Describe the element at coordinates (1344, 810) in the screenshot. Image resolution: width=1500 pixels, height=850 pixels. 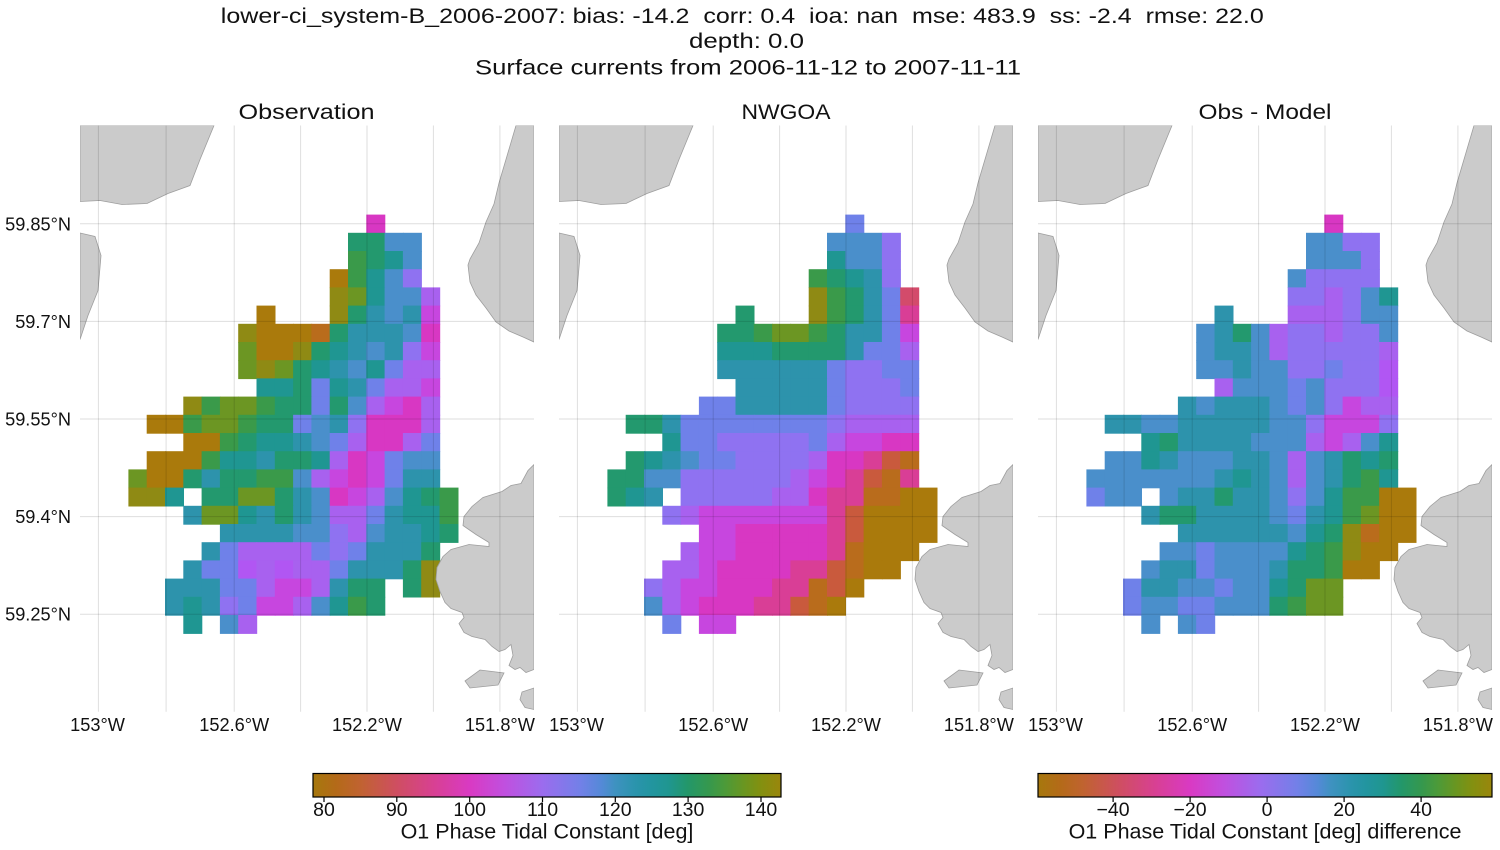
I see `svg-text: 20` at that location.